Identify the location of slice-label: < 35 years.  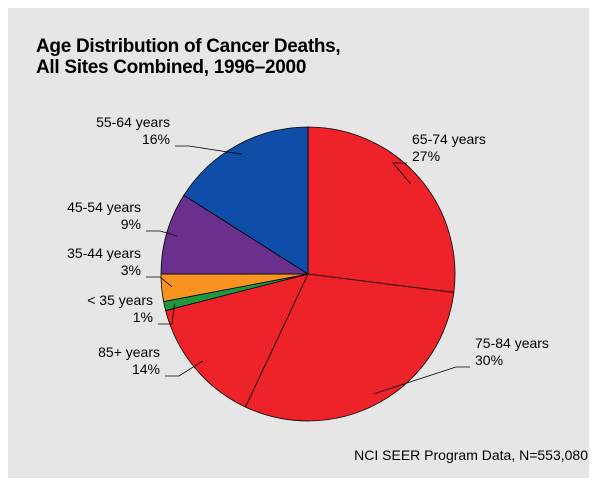
(120, 300).